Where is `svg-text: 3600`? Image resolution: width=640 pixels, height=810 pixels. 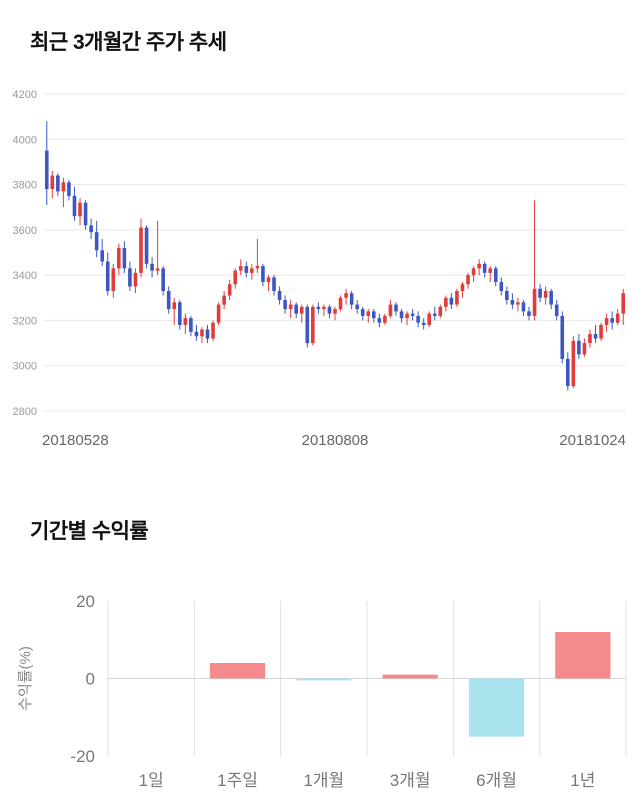 svg-text: 3600 is located at coordinates (25, 231).